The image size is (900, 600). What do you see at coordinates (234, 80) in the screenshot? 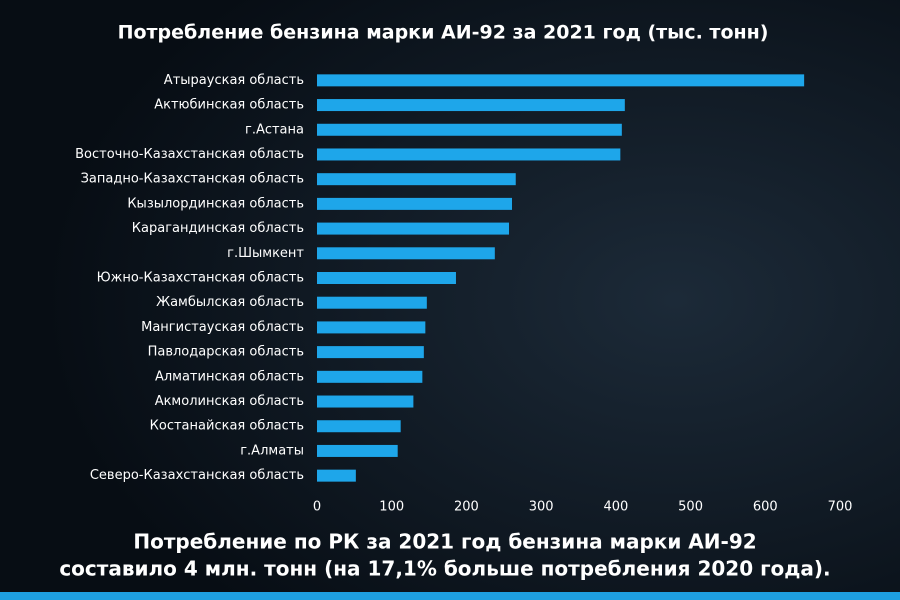
I see `y-tick-label: Атырауская область` at bounding box center [234, 80].